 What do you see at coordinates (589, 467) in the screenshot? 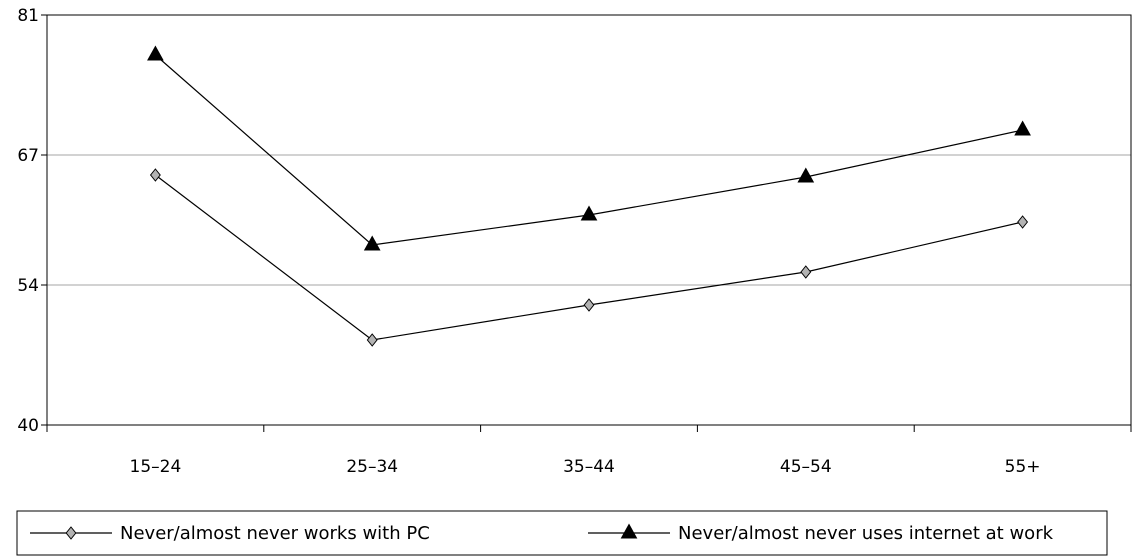
I see `x-tick-label: 35–44` at bounding box center [589, 467].